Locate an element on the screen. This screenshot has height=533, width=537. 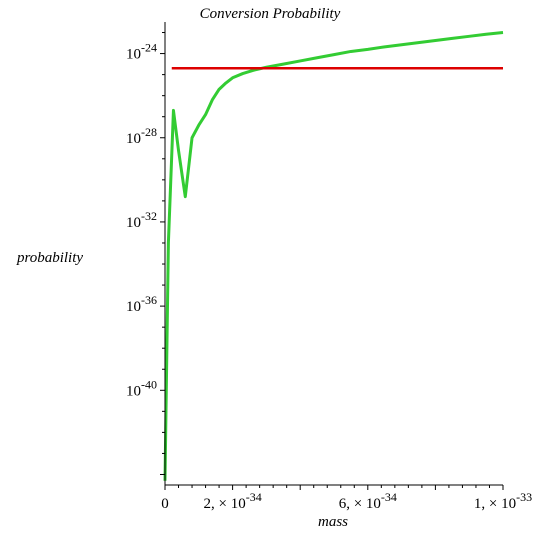
x-tick-label: 1, × 10-33 is located at coordinates (503, 501).